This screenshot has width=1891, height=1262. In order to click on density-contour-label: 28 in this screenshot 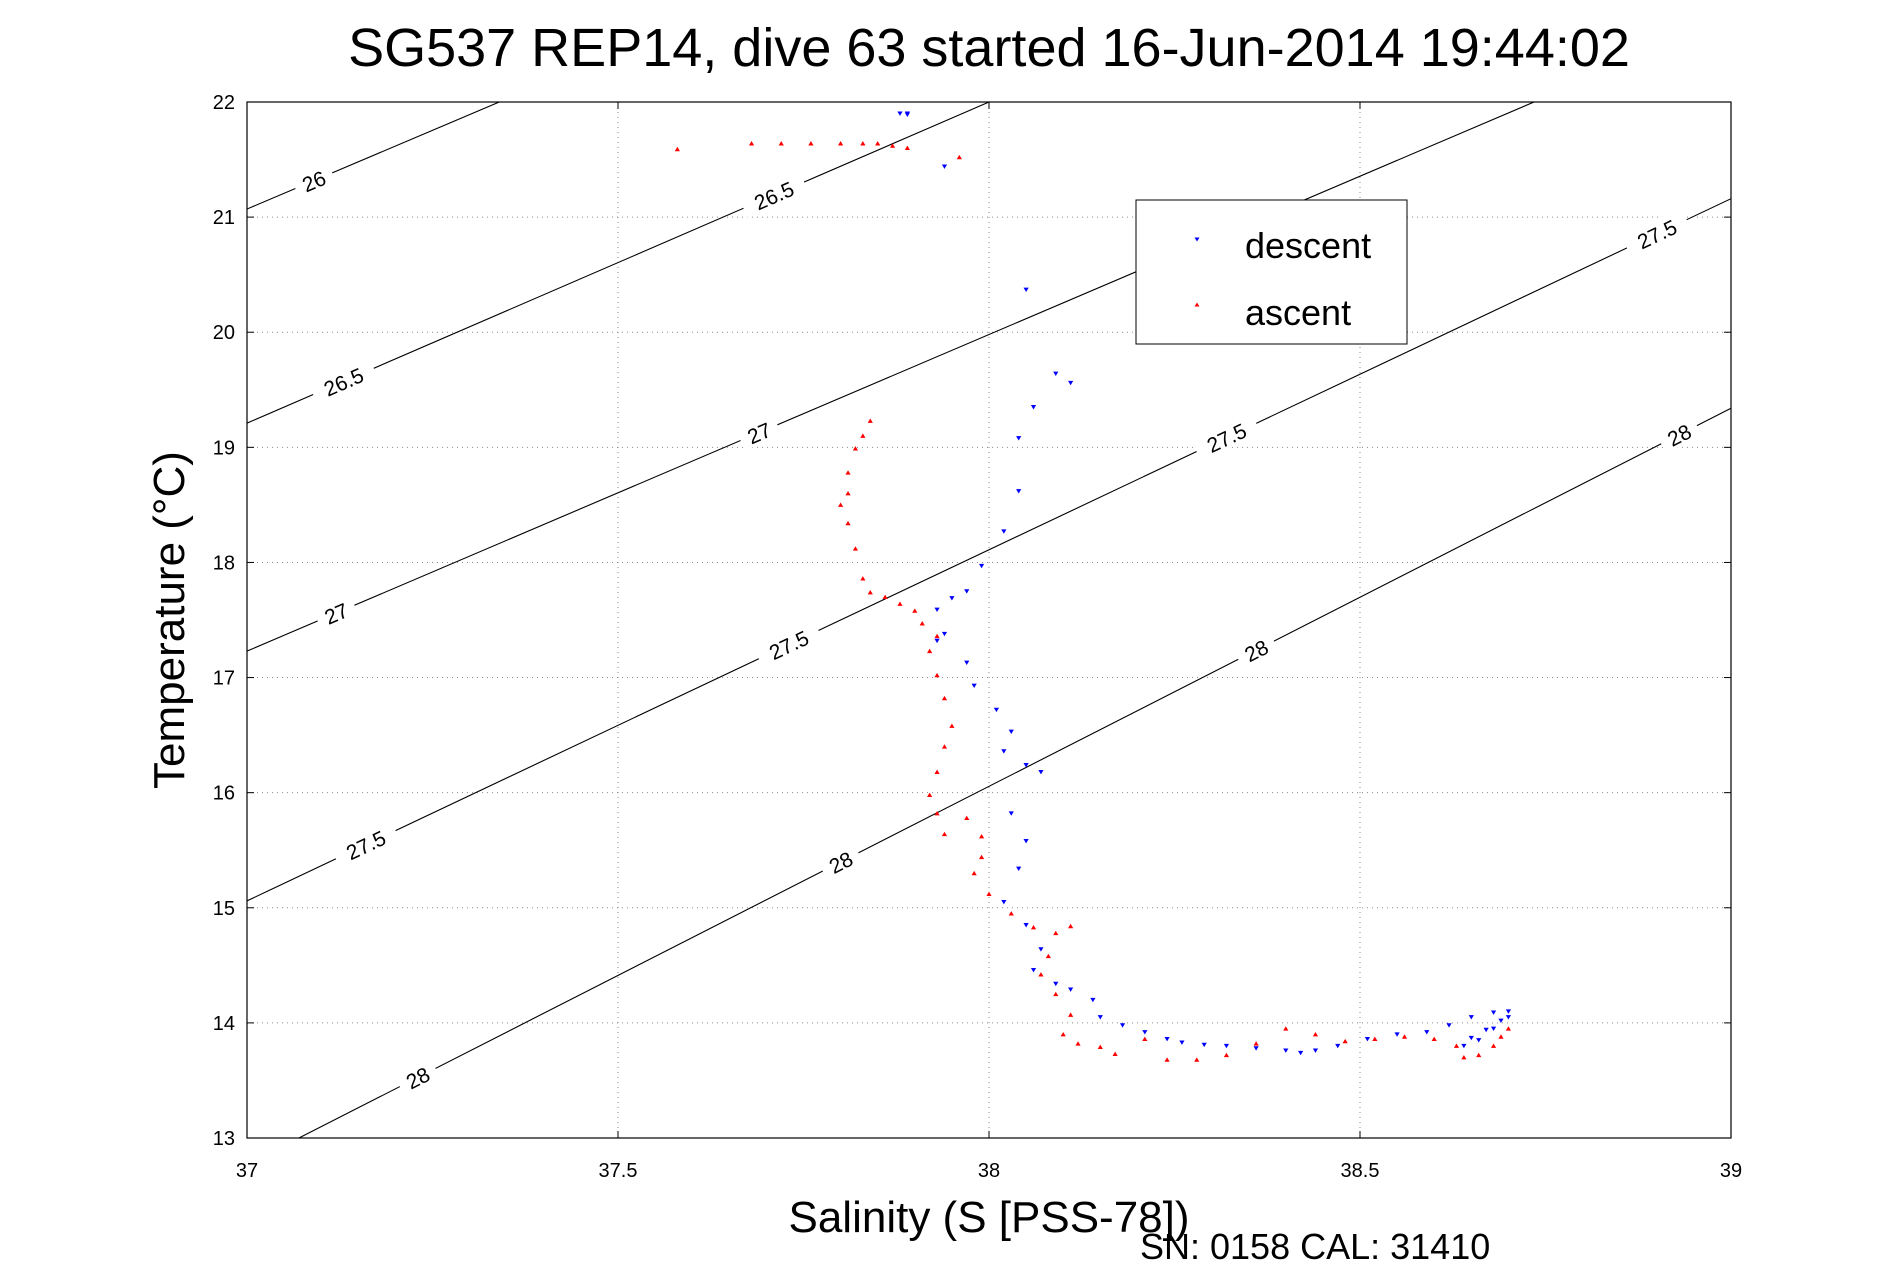, I will do `click(1255, 649)`.